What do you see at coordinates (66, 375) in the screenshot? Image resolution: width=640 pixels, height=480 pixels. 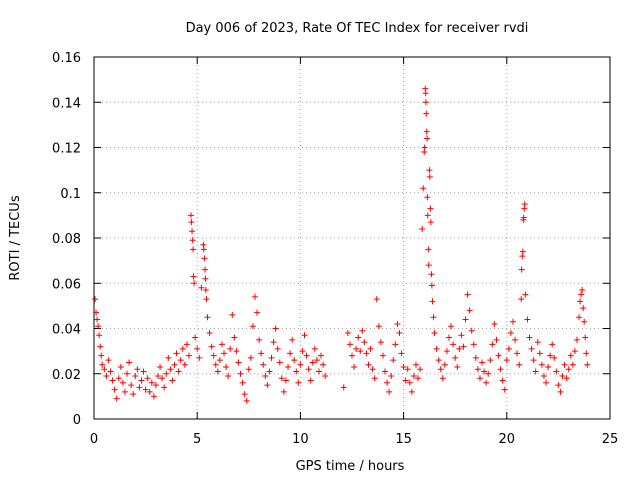 I see `y-tick-label: 0.02` at bounding box center [66, 375].